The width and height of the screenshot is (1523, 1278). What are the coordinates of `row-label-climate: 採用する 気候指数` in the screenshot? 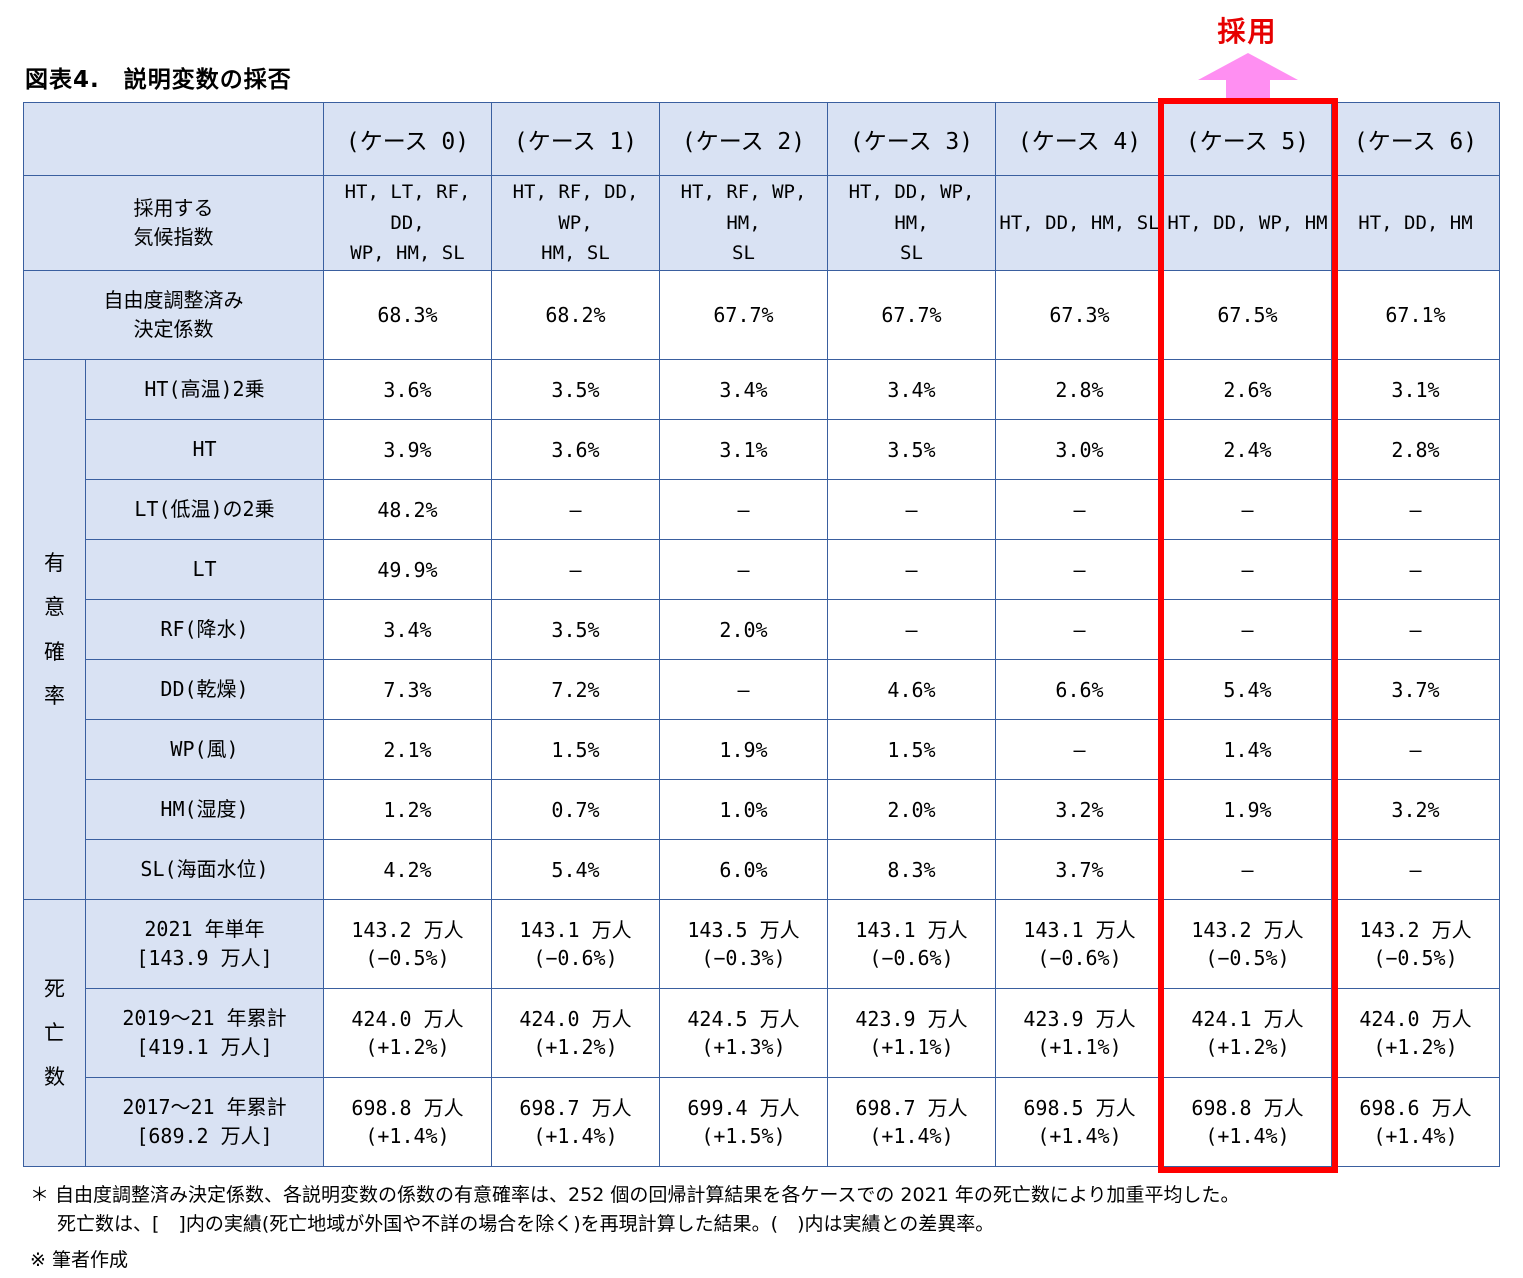 It's located at (173, 223).